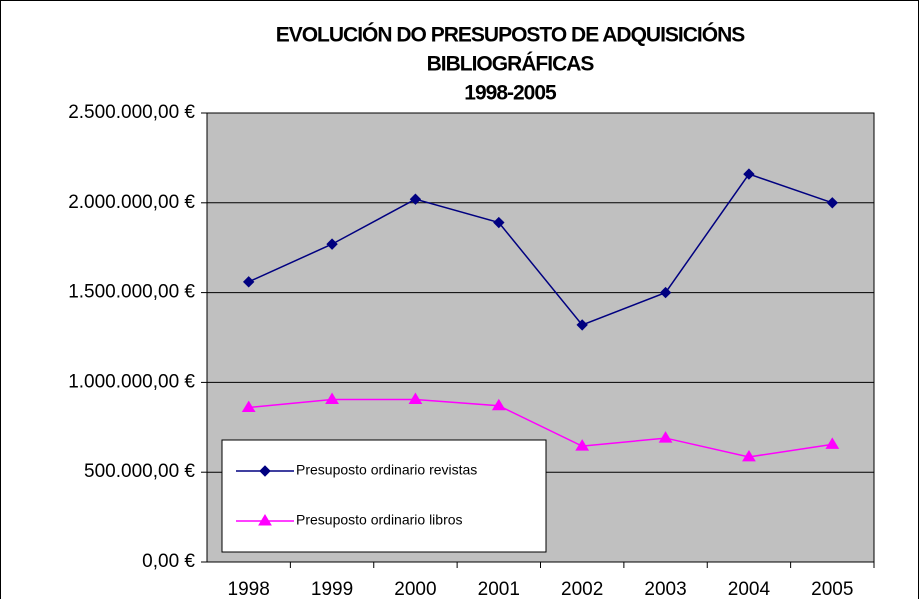 This screenshot has height=599, width=920. Describe the element at coordinates (540, 428) in the screenshot. I see `series-line` at that location.